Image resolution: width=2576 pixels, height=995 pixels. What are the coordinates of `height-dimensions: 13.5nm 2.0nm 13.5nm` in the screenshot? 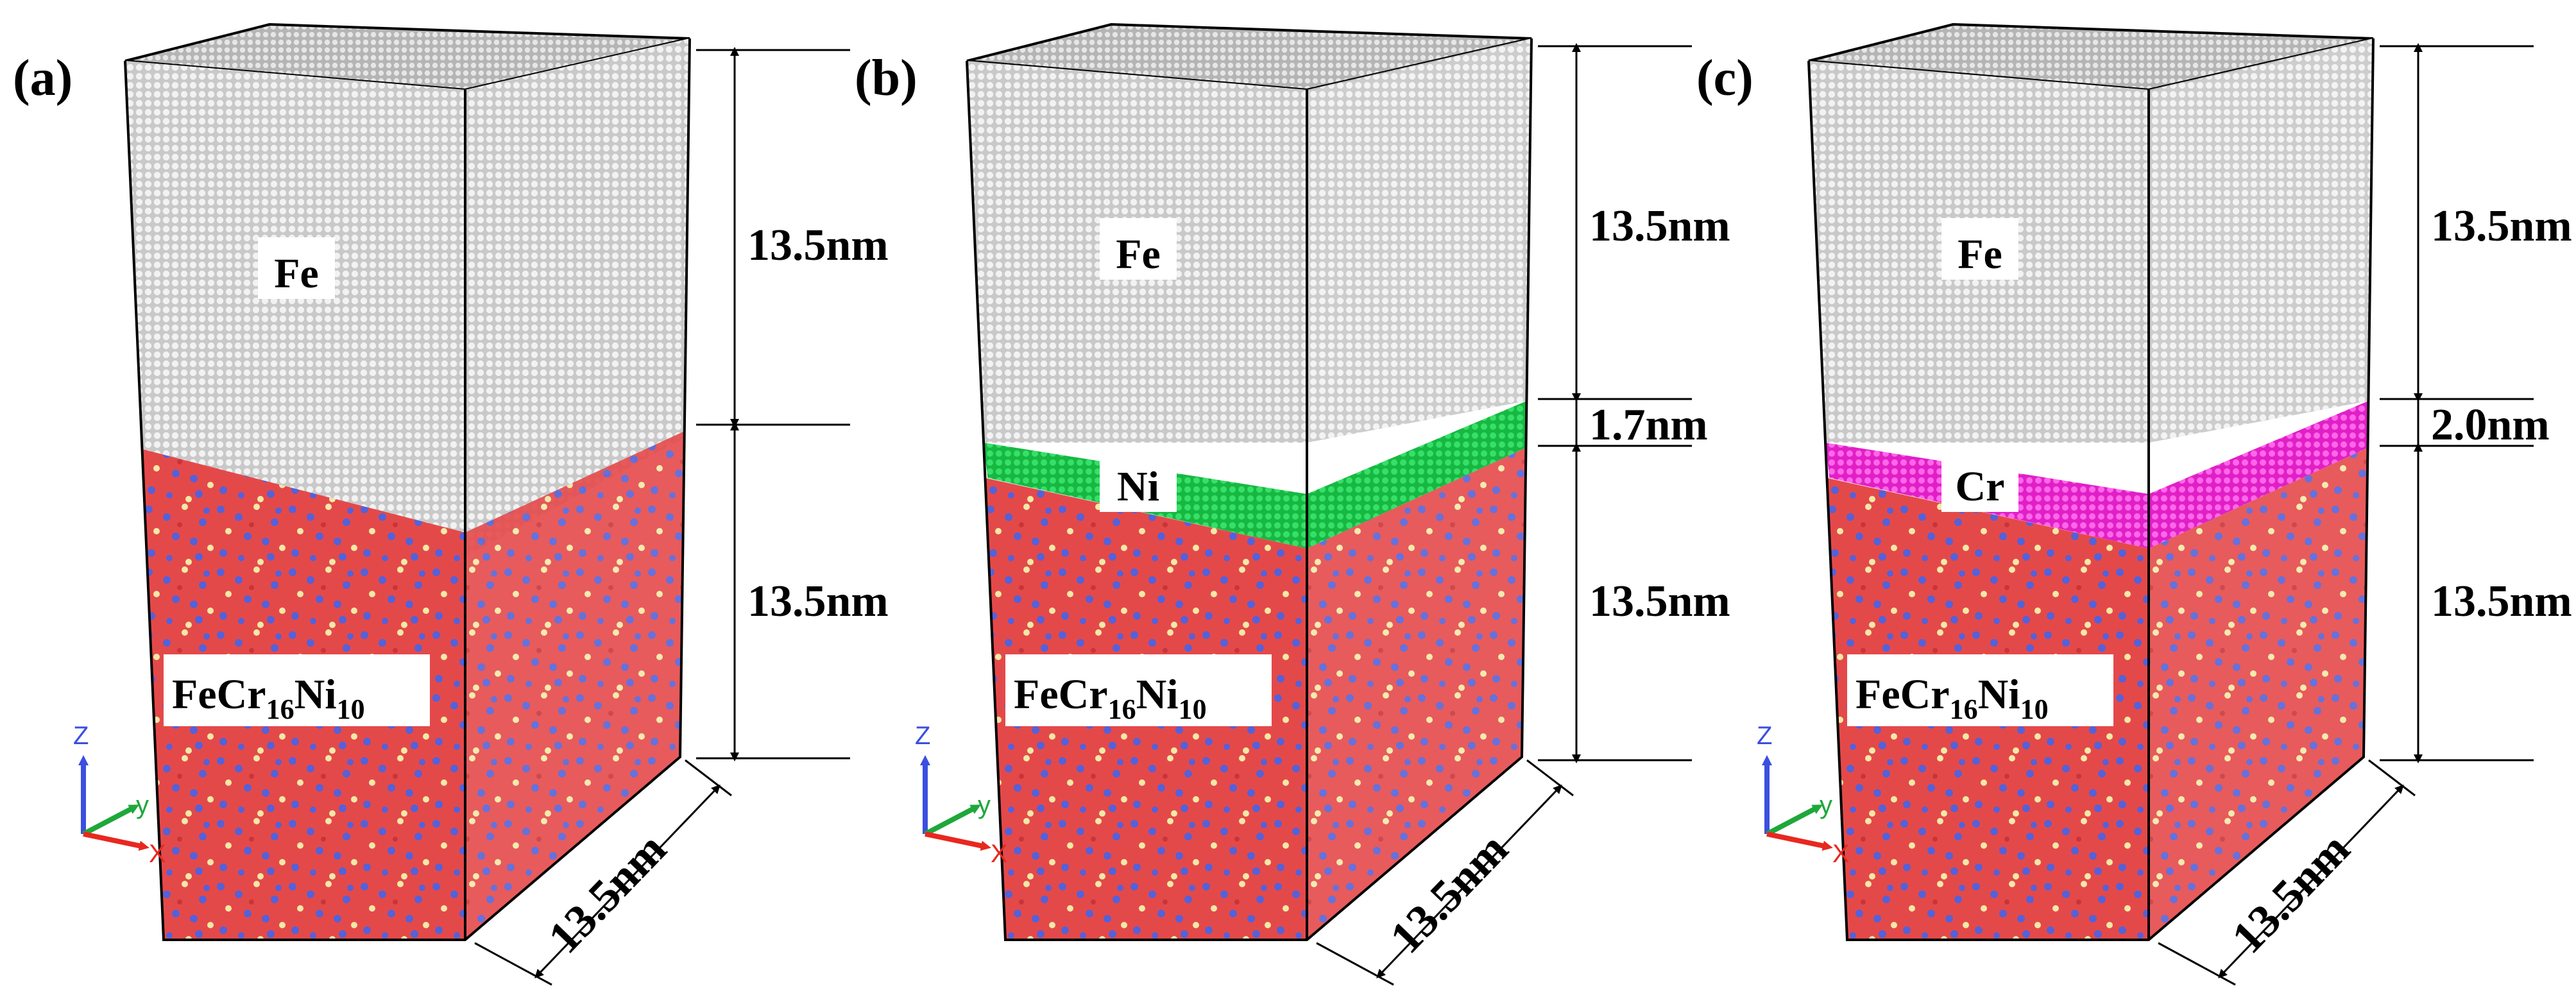 It's located at (2476, 403).